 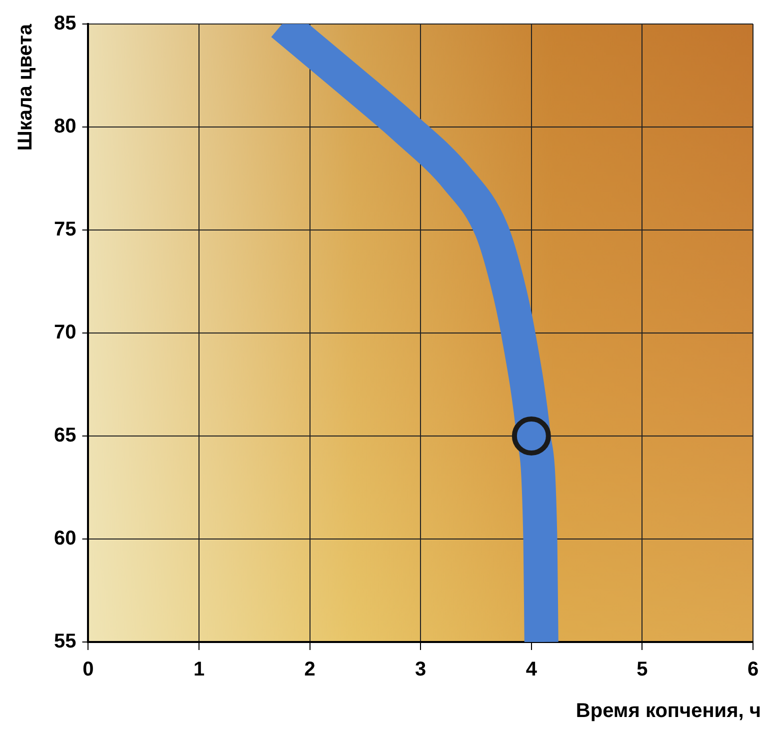 I want to click on y-axis-title: Шкала цвета, so click(x=25, y=87).